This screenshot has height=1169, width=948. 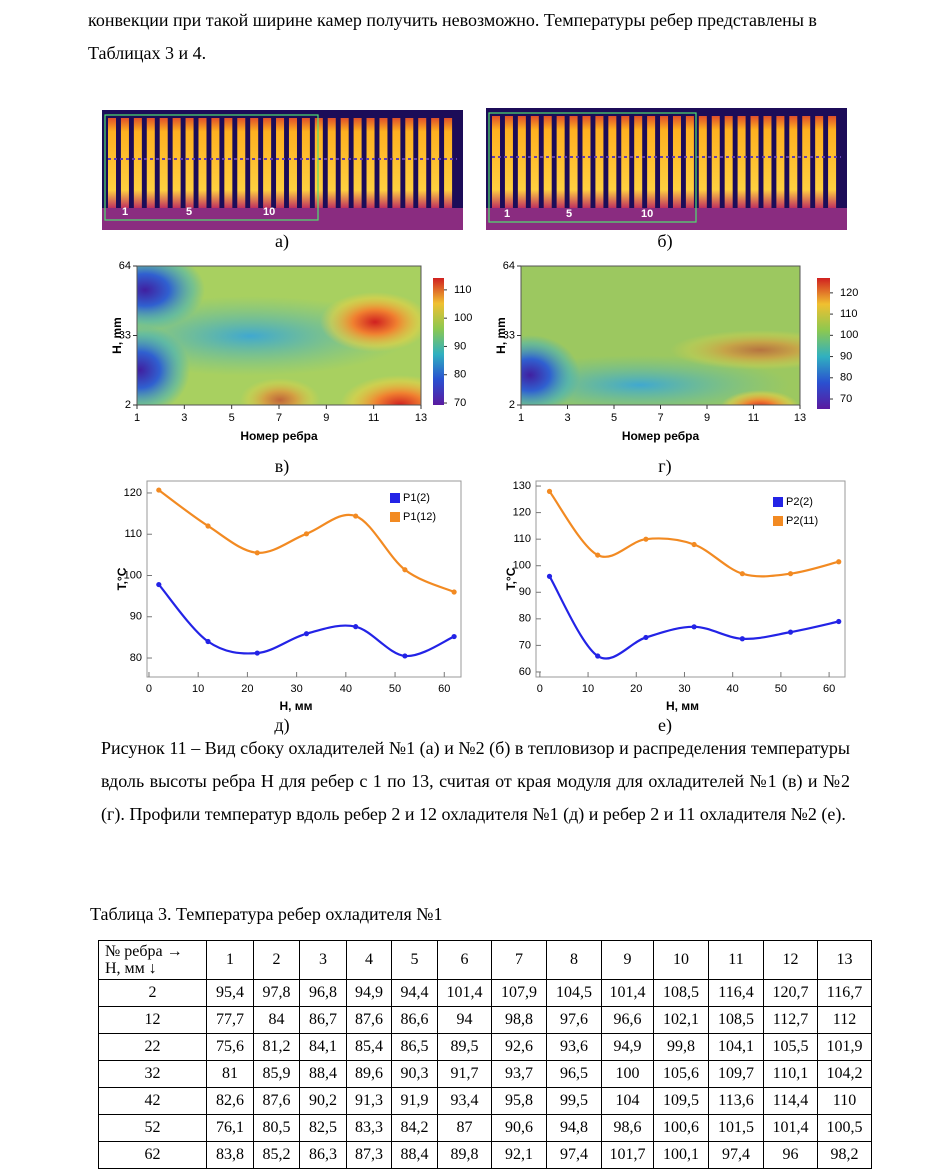 I want to click on table-cell: 82,6, so click(x=230, y=1101).